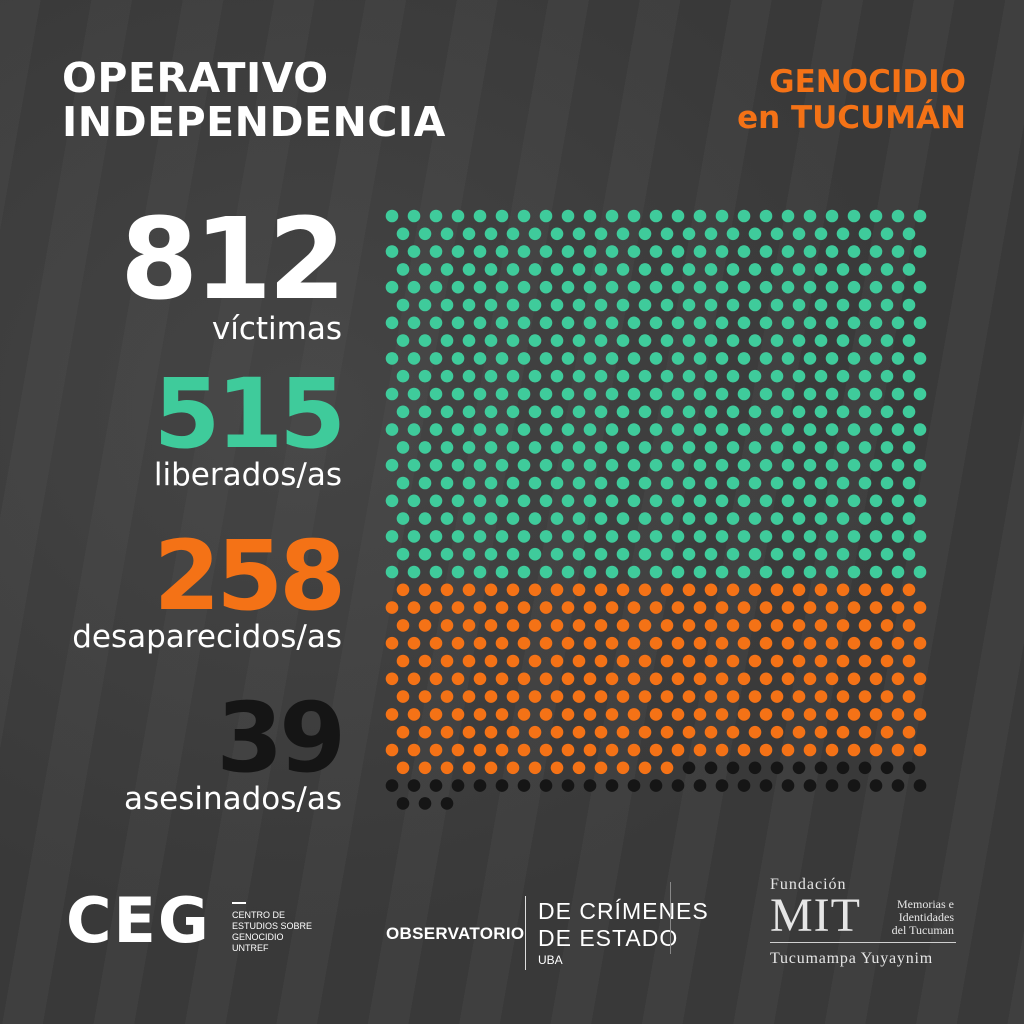 The image size is (1024, 1024). What do you see at coordinates (249, 576) in the screenshot?
I see `stat-disappeared-value: 258` at bounding box center [249, 576].